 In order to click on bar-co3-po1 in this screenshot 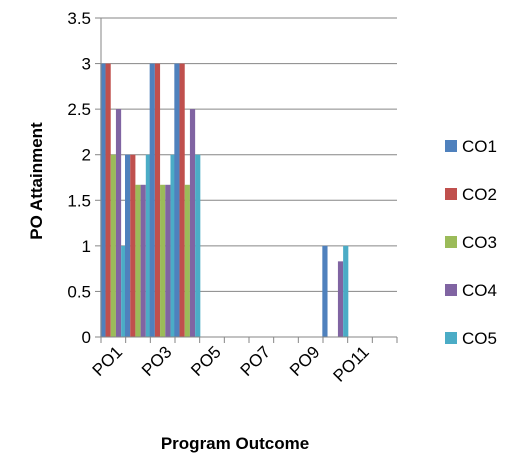, I will do `click(113, 245)`.